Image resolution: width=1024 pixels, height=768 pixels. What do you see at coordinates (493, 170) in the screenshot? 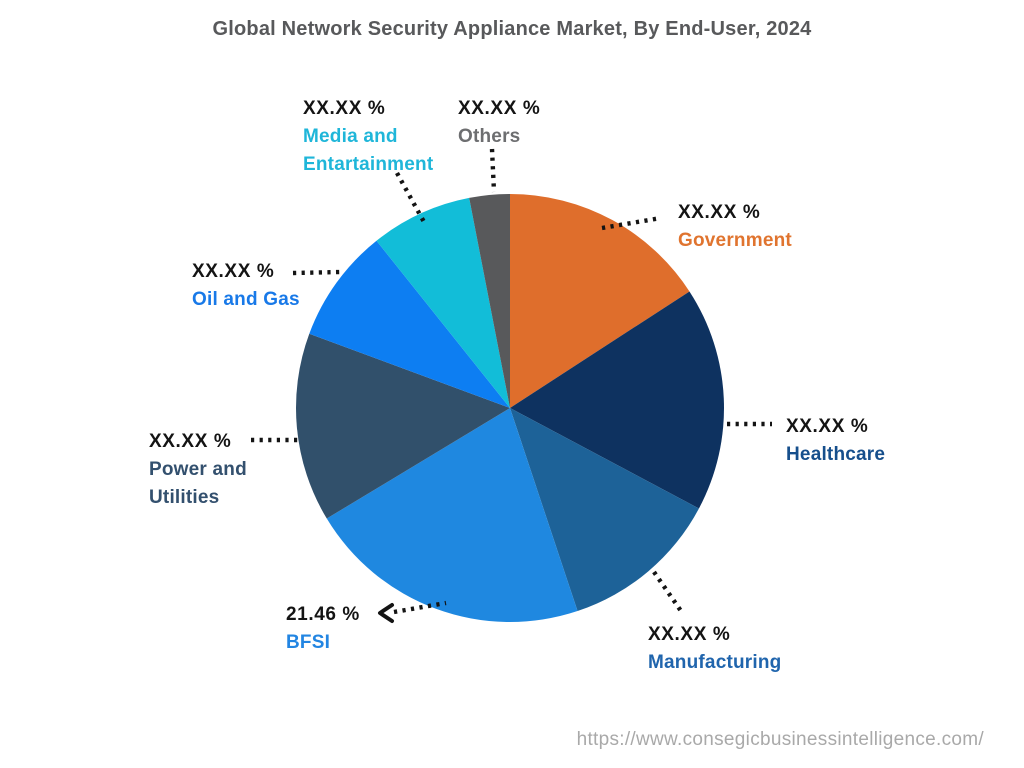
I see `leader-line-others` at bounding box center [493, 170].